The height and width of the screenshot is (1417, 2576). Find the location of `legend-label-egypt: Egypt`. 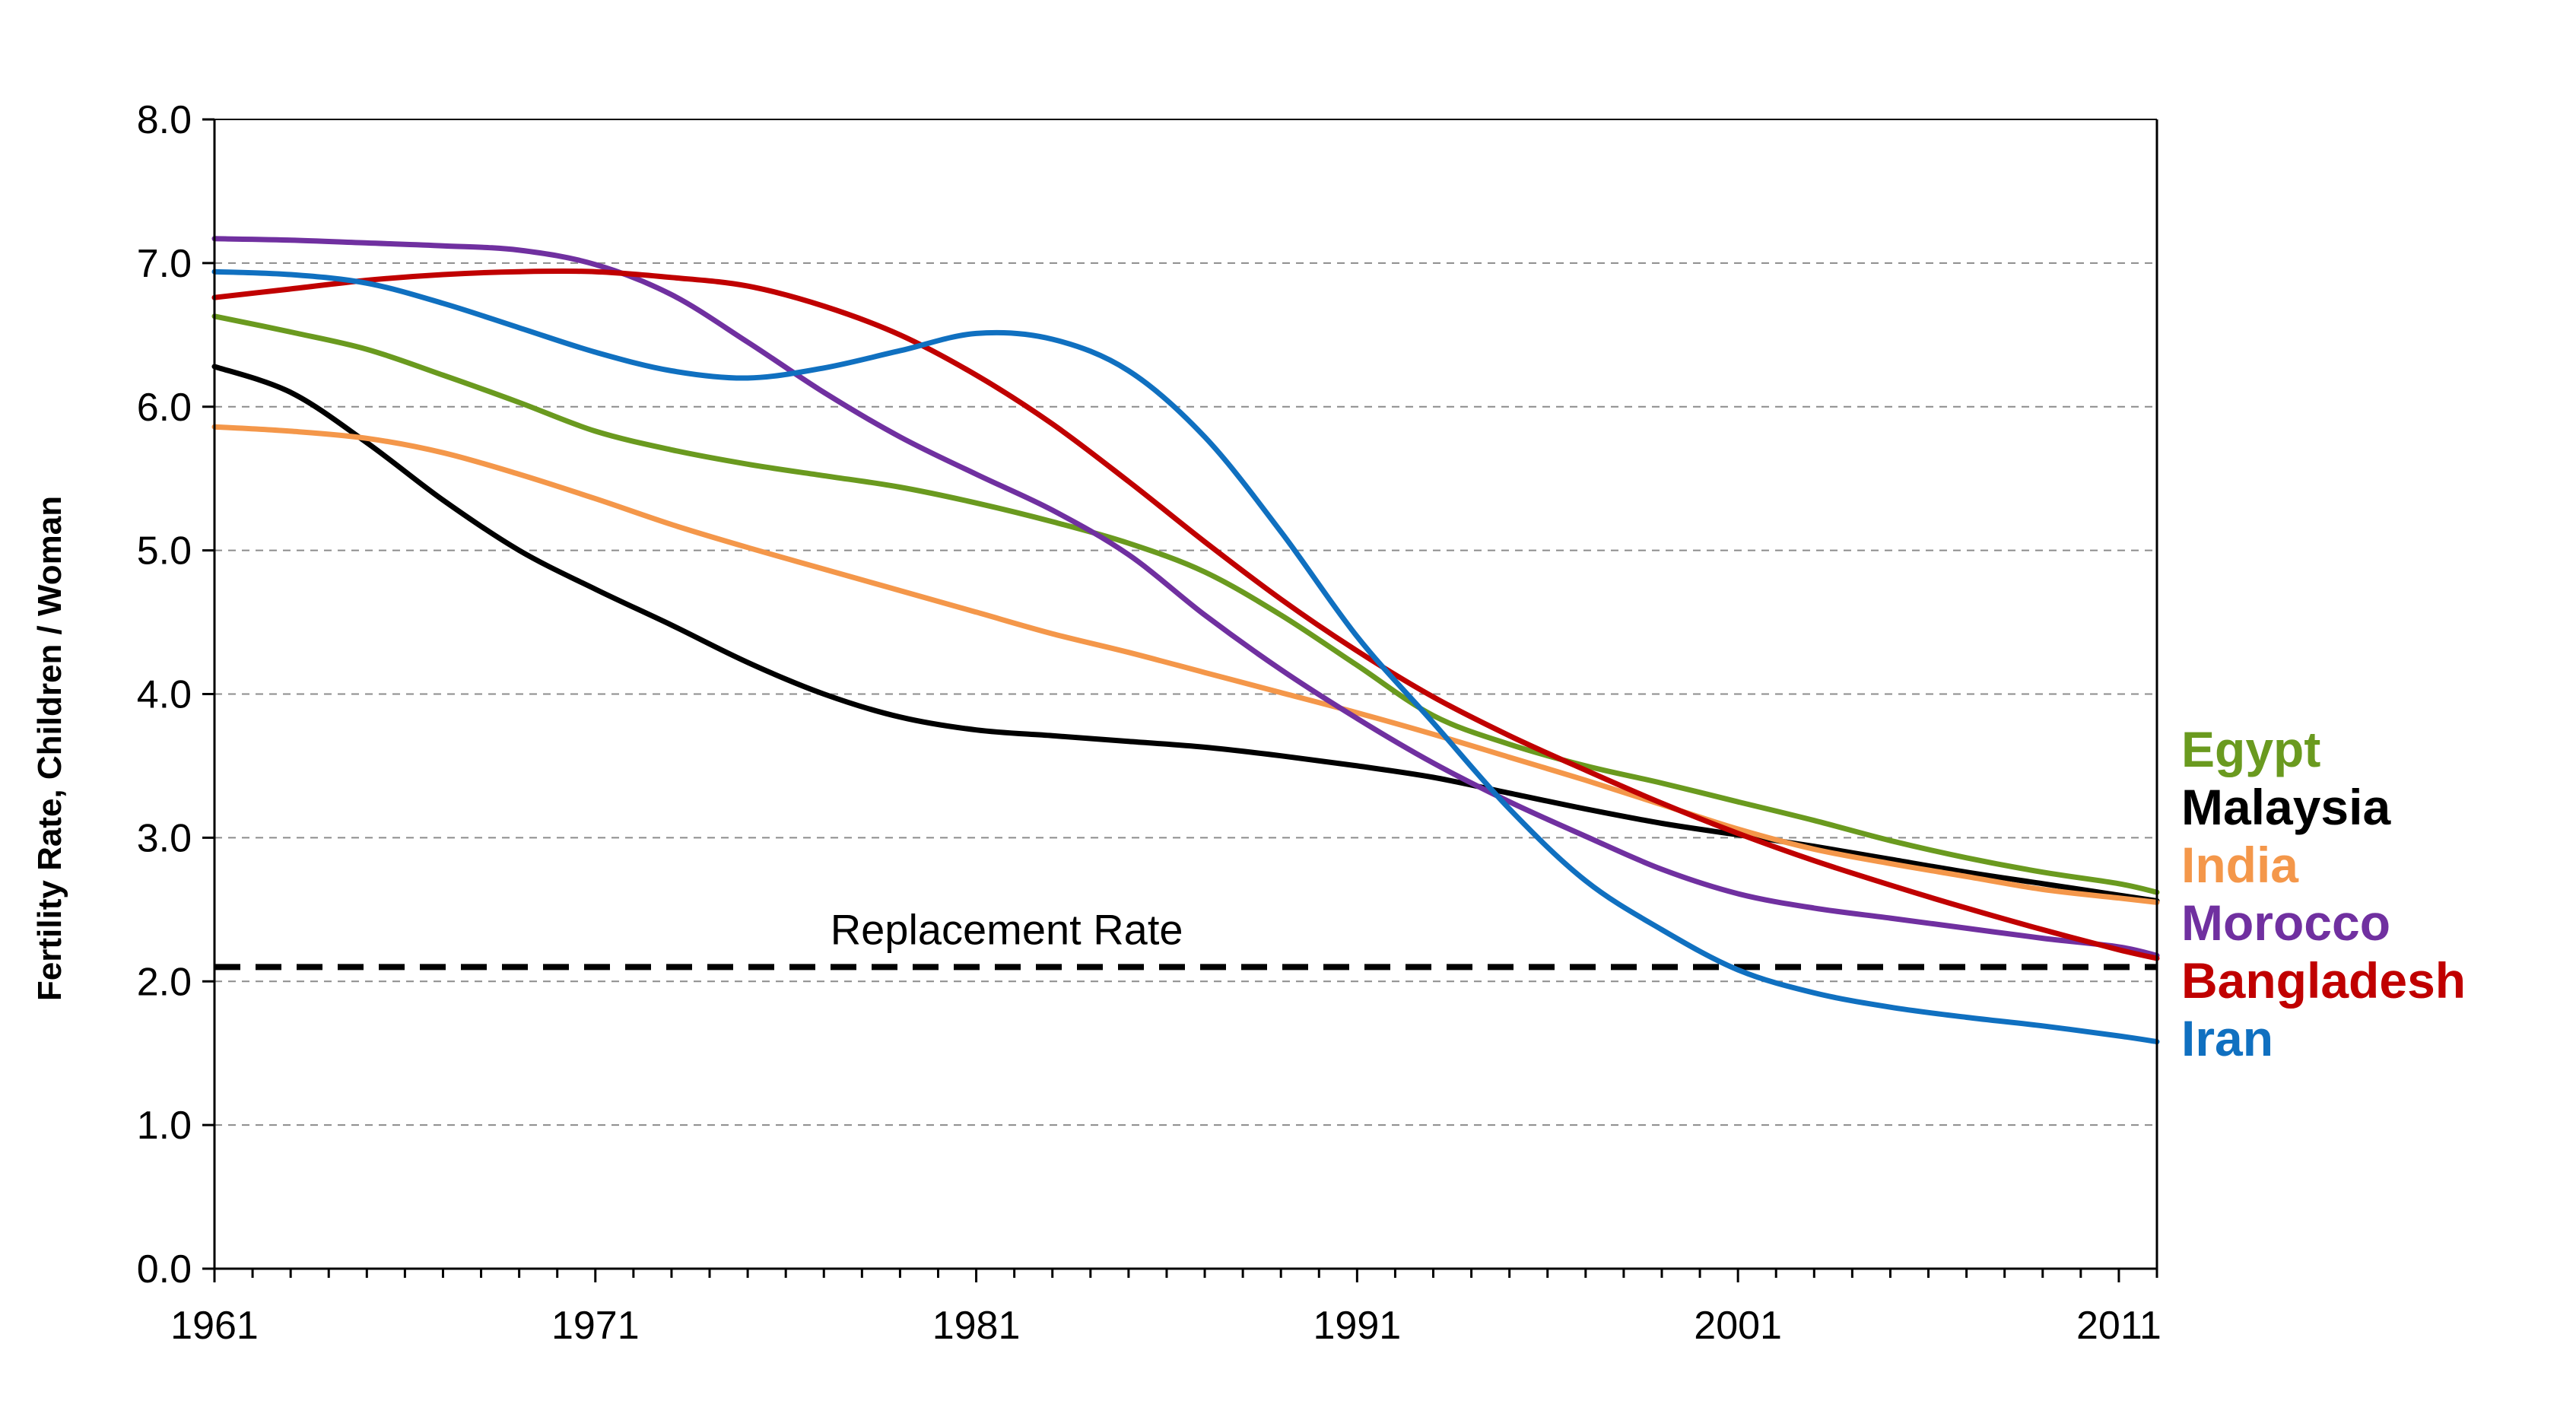

legend-label-egypt: Egypt is located at coordinates (2250, 749).